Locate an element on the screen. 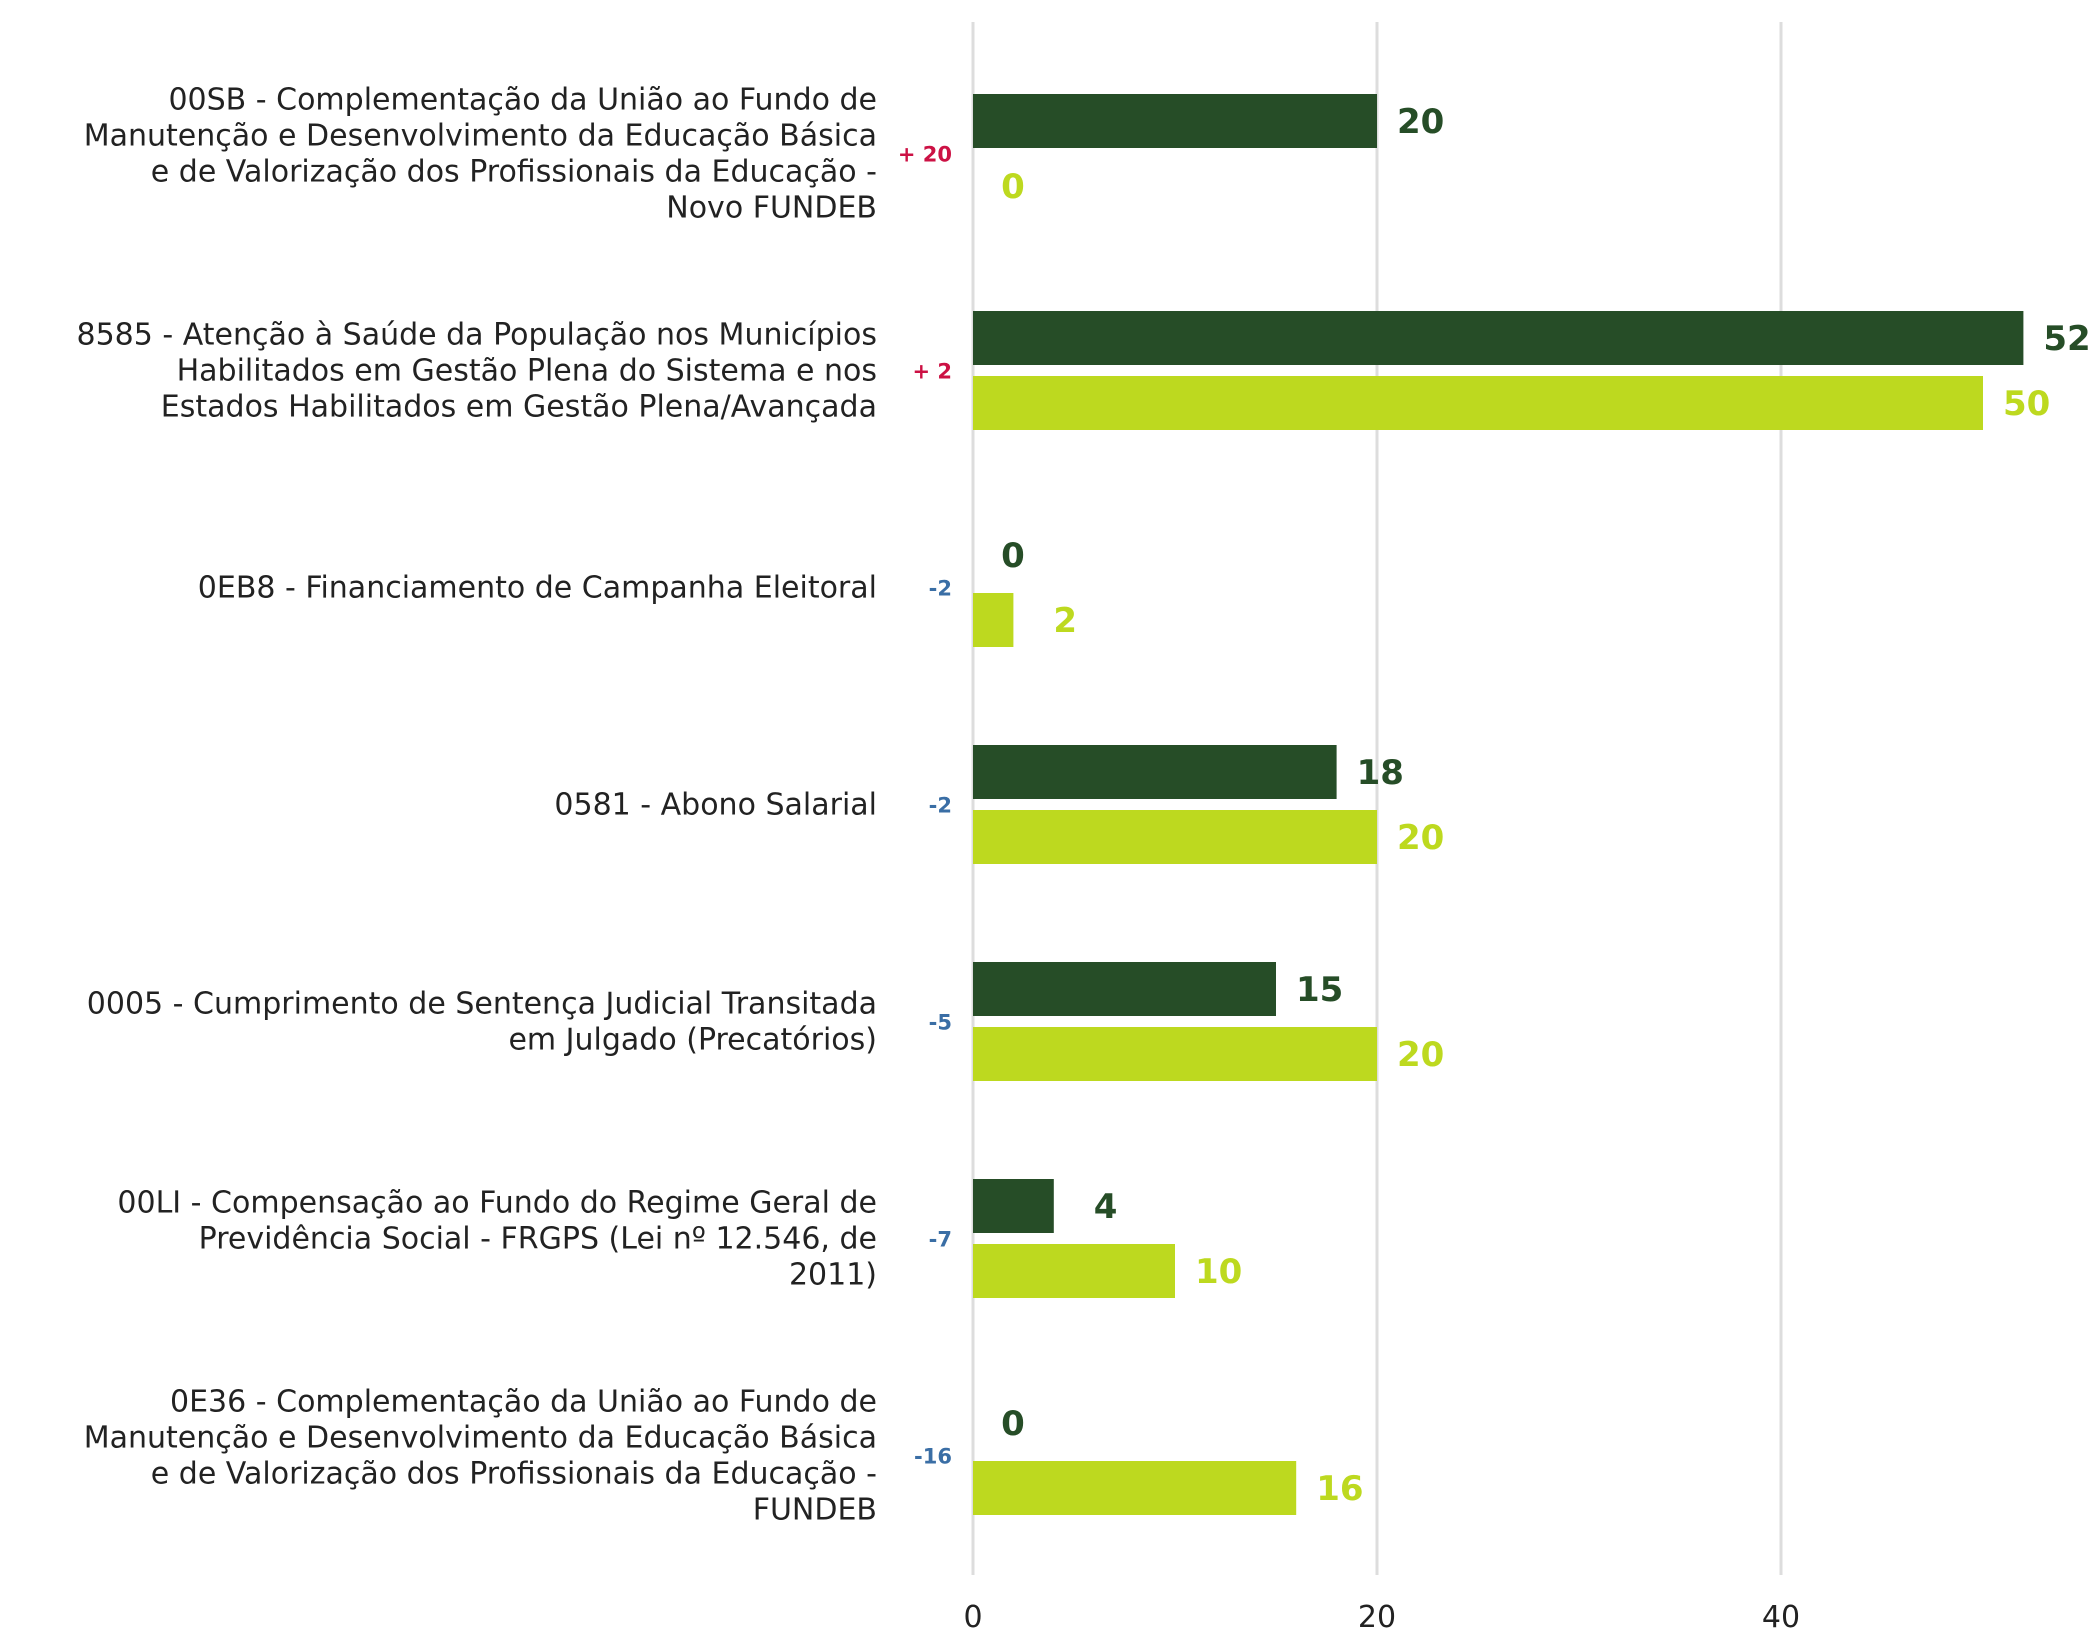 The height and width of the screenshot is (1650, 2100). difference-label: -5 is located at coordinates (940, 1023).